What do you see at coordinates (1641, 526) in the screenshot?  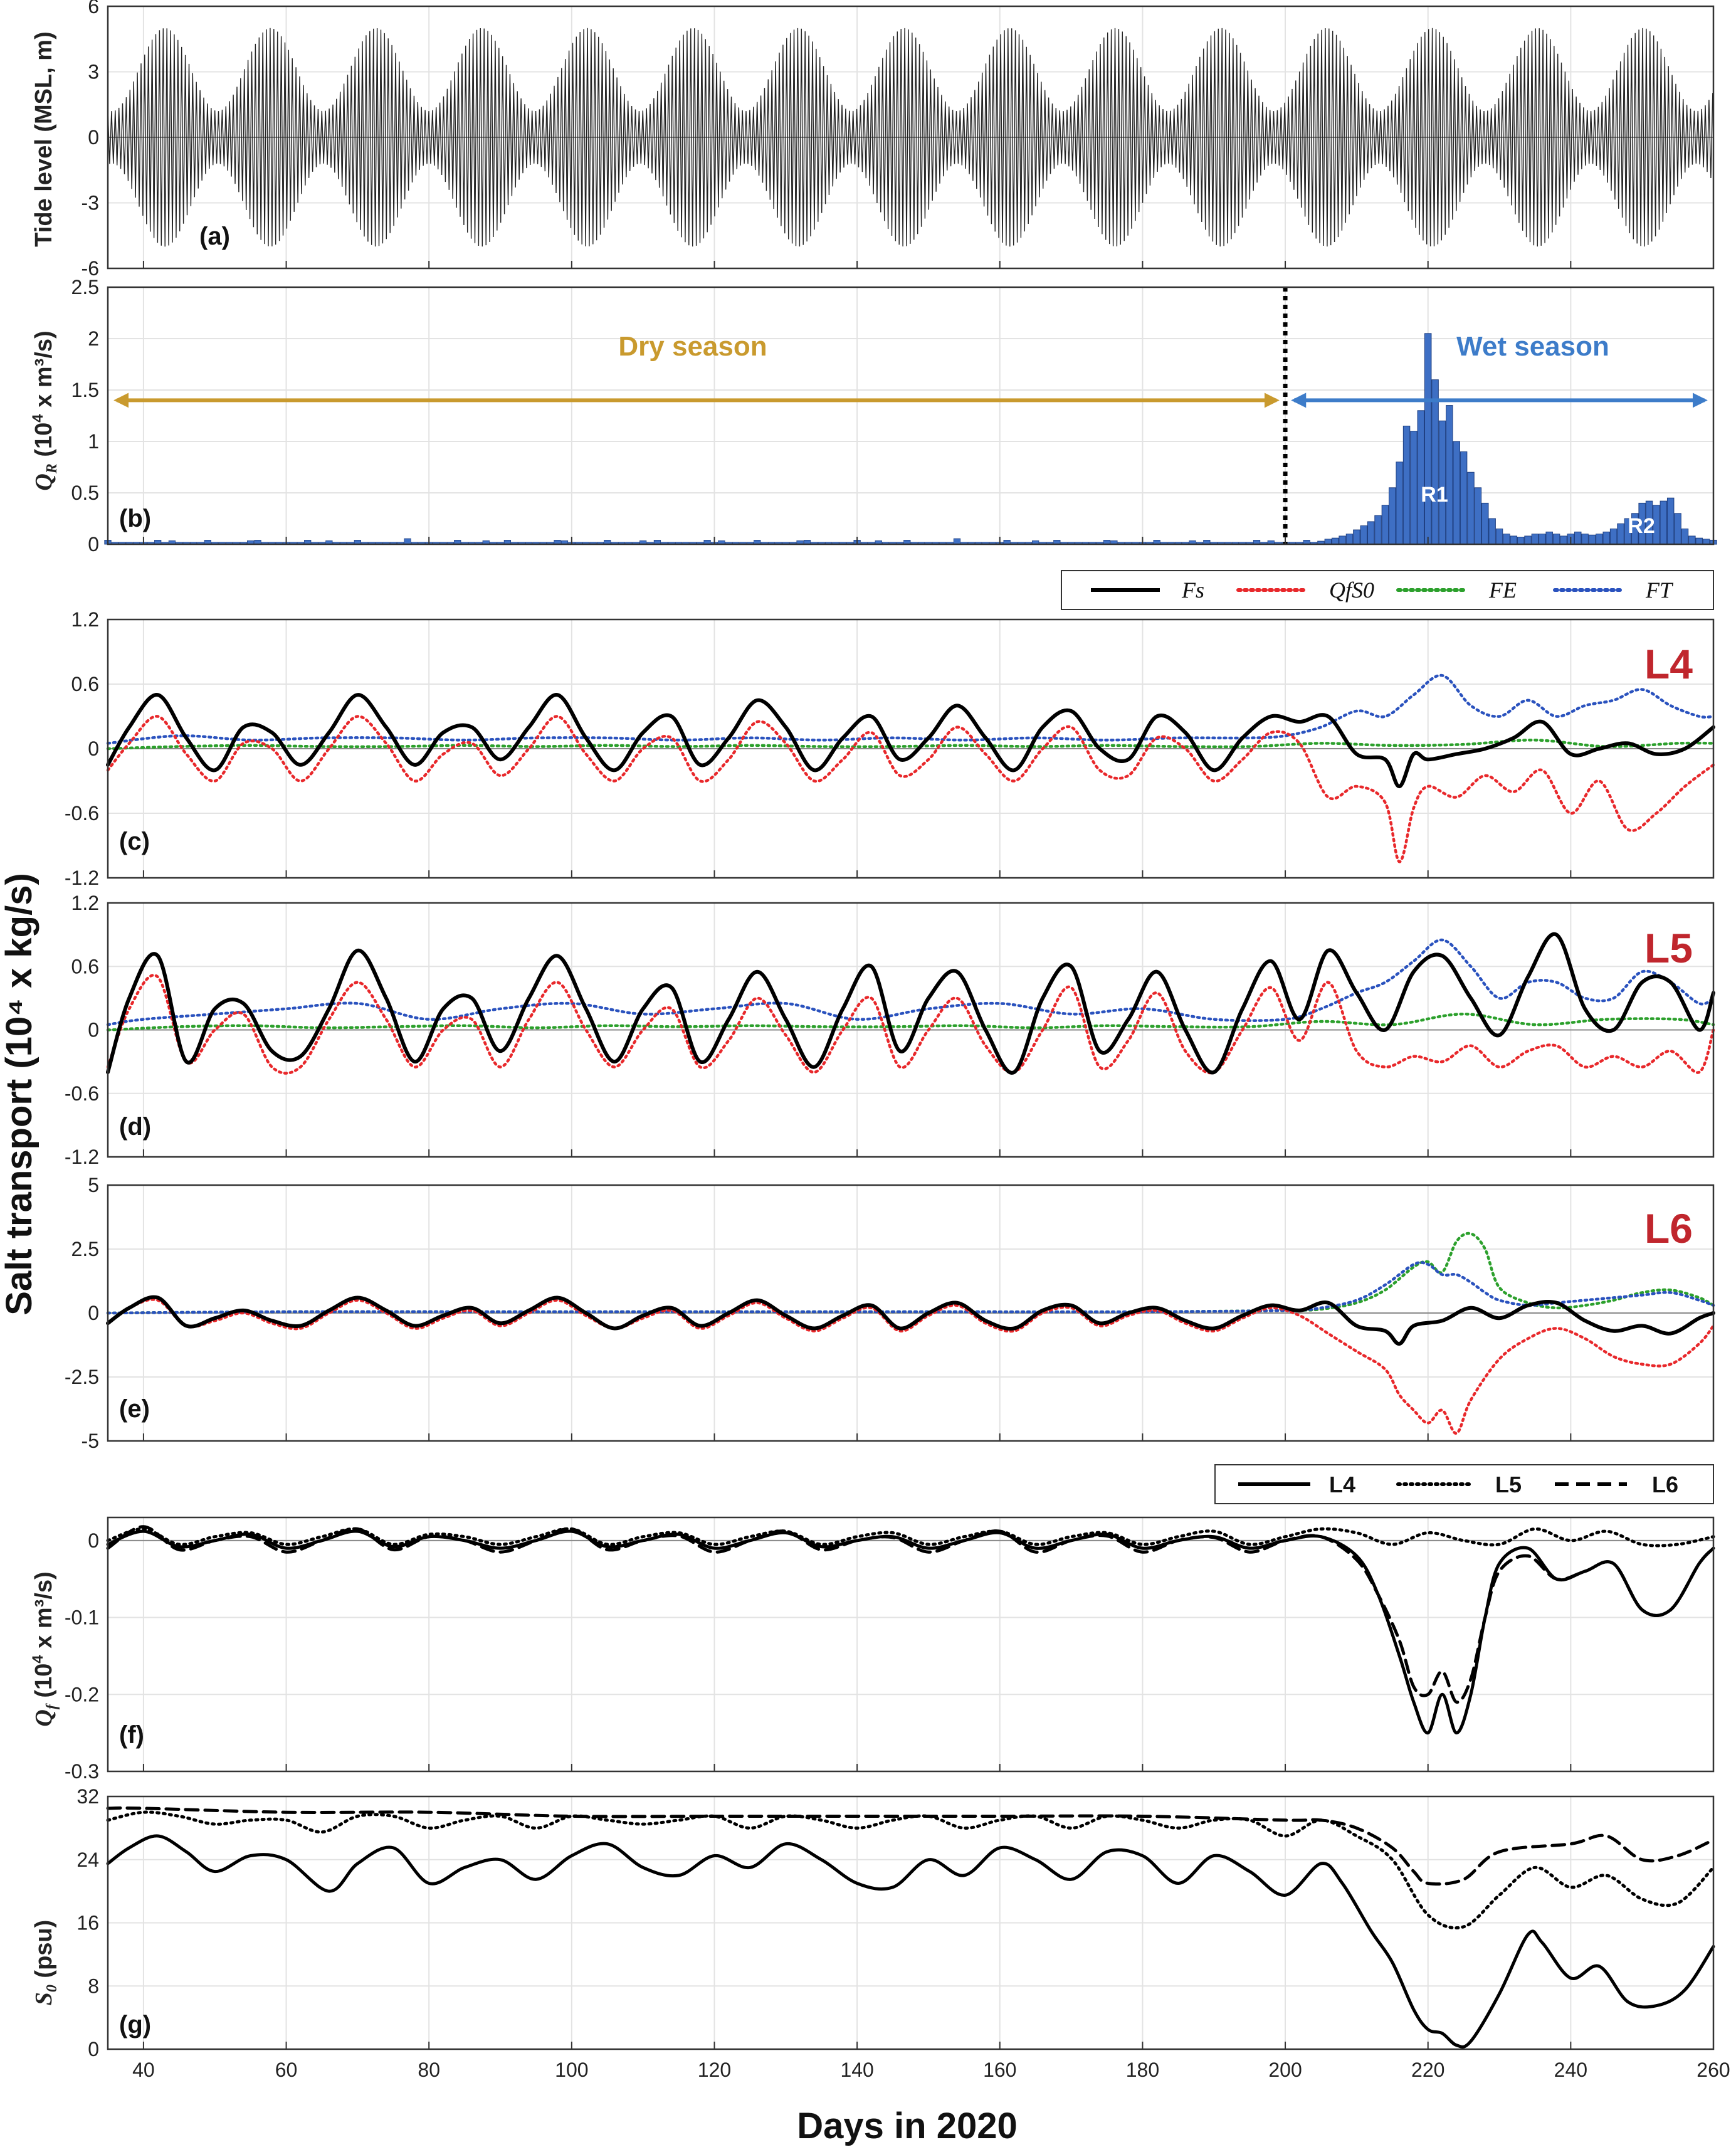 I see `annotation-r2: R2` at bounding box center [1641, 526].